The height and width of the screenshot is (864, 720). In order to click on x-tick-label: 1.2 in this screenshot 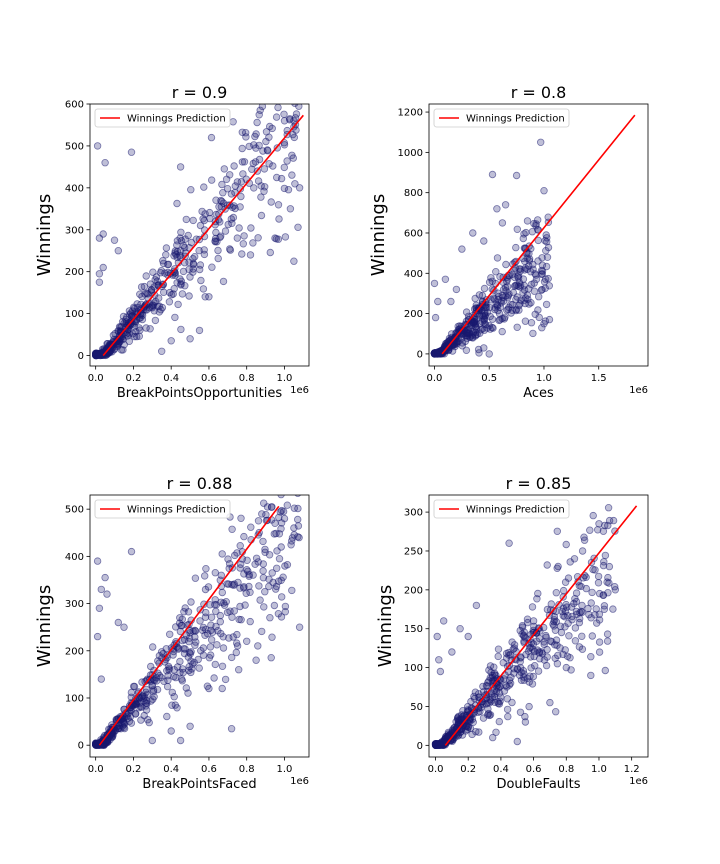, I will do `click(632, 769)`.